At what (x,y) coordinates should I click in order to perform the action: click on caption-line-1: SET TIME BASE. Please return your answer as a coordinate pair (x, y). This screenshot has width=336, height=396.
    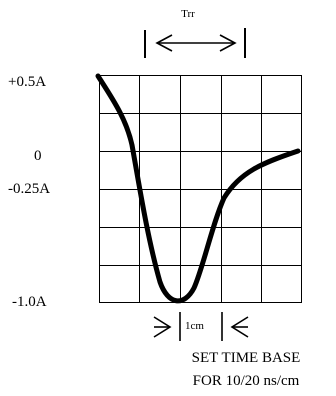
    Looking at the image, I should click on (246, 358).